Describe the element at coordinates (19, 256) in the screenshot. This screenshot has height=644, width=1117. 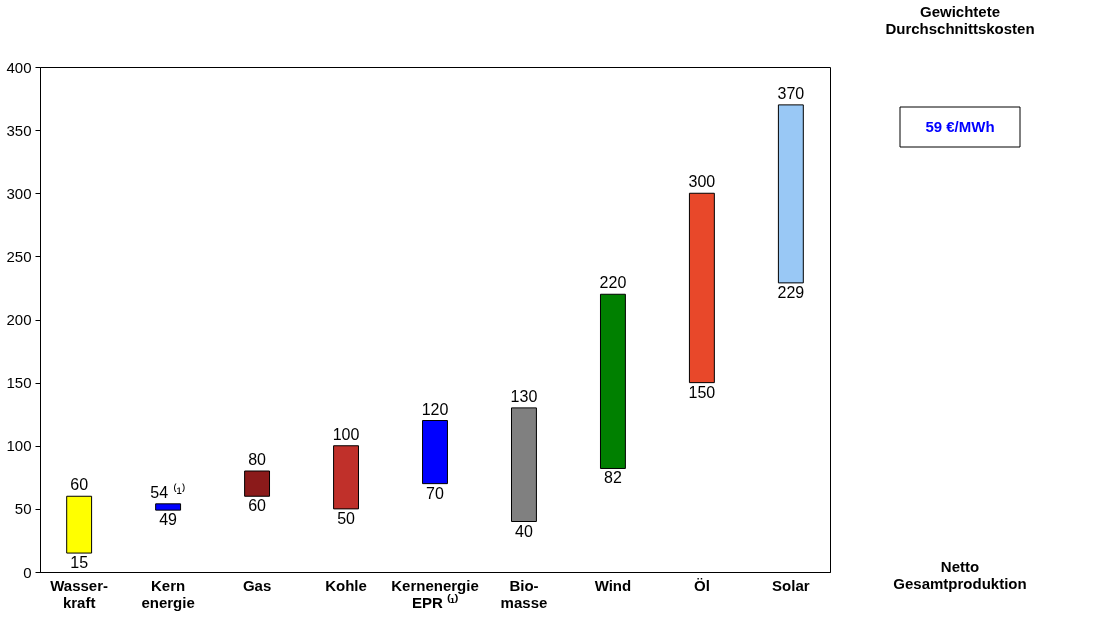
I see `y-tick-label: 250` at that location.